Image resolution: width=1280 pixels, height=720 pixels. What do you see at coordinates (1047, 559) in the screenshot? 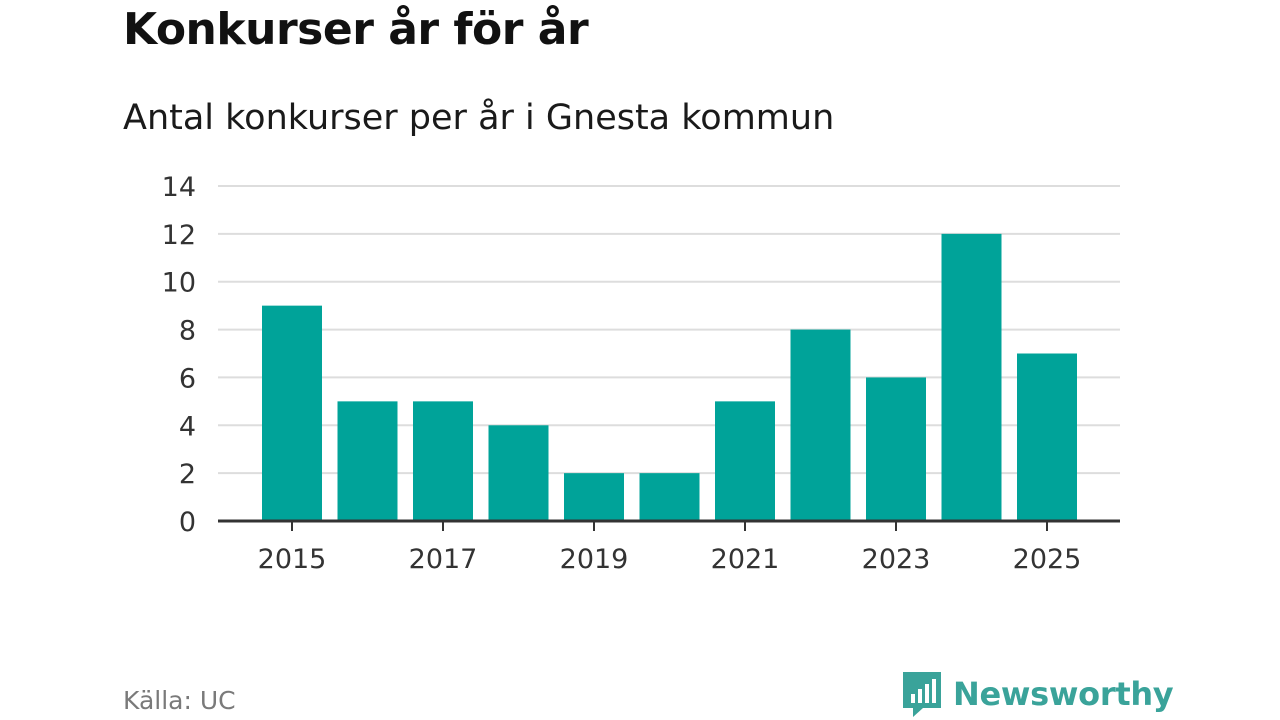
I see `x-tick-label: 2025` at bounding box center [1047, 559].